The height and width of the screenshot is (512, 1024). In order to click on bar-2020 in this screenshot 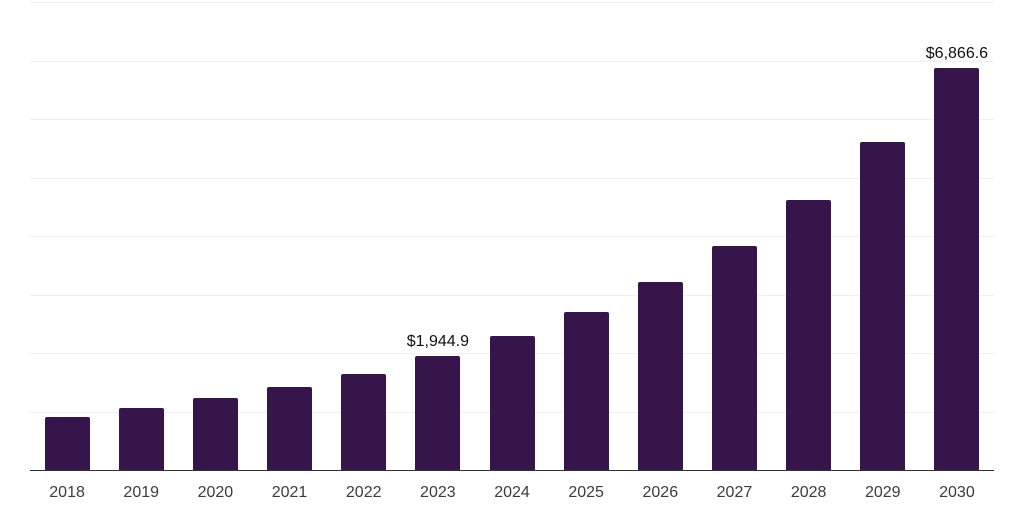, I will do `click(215, 434)`.